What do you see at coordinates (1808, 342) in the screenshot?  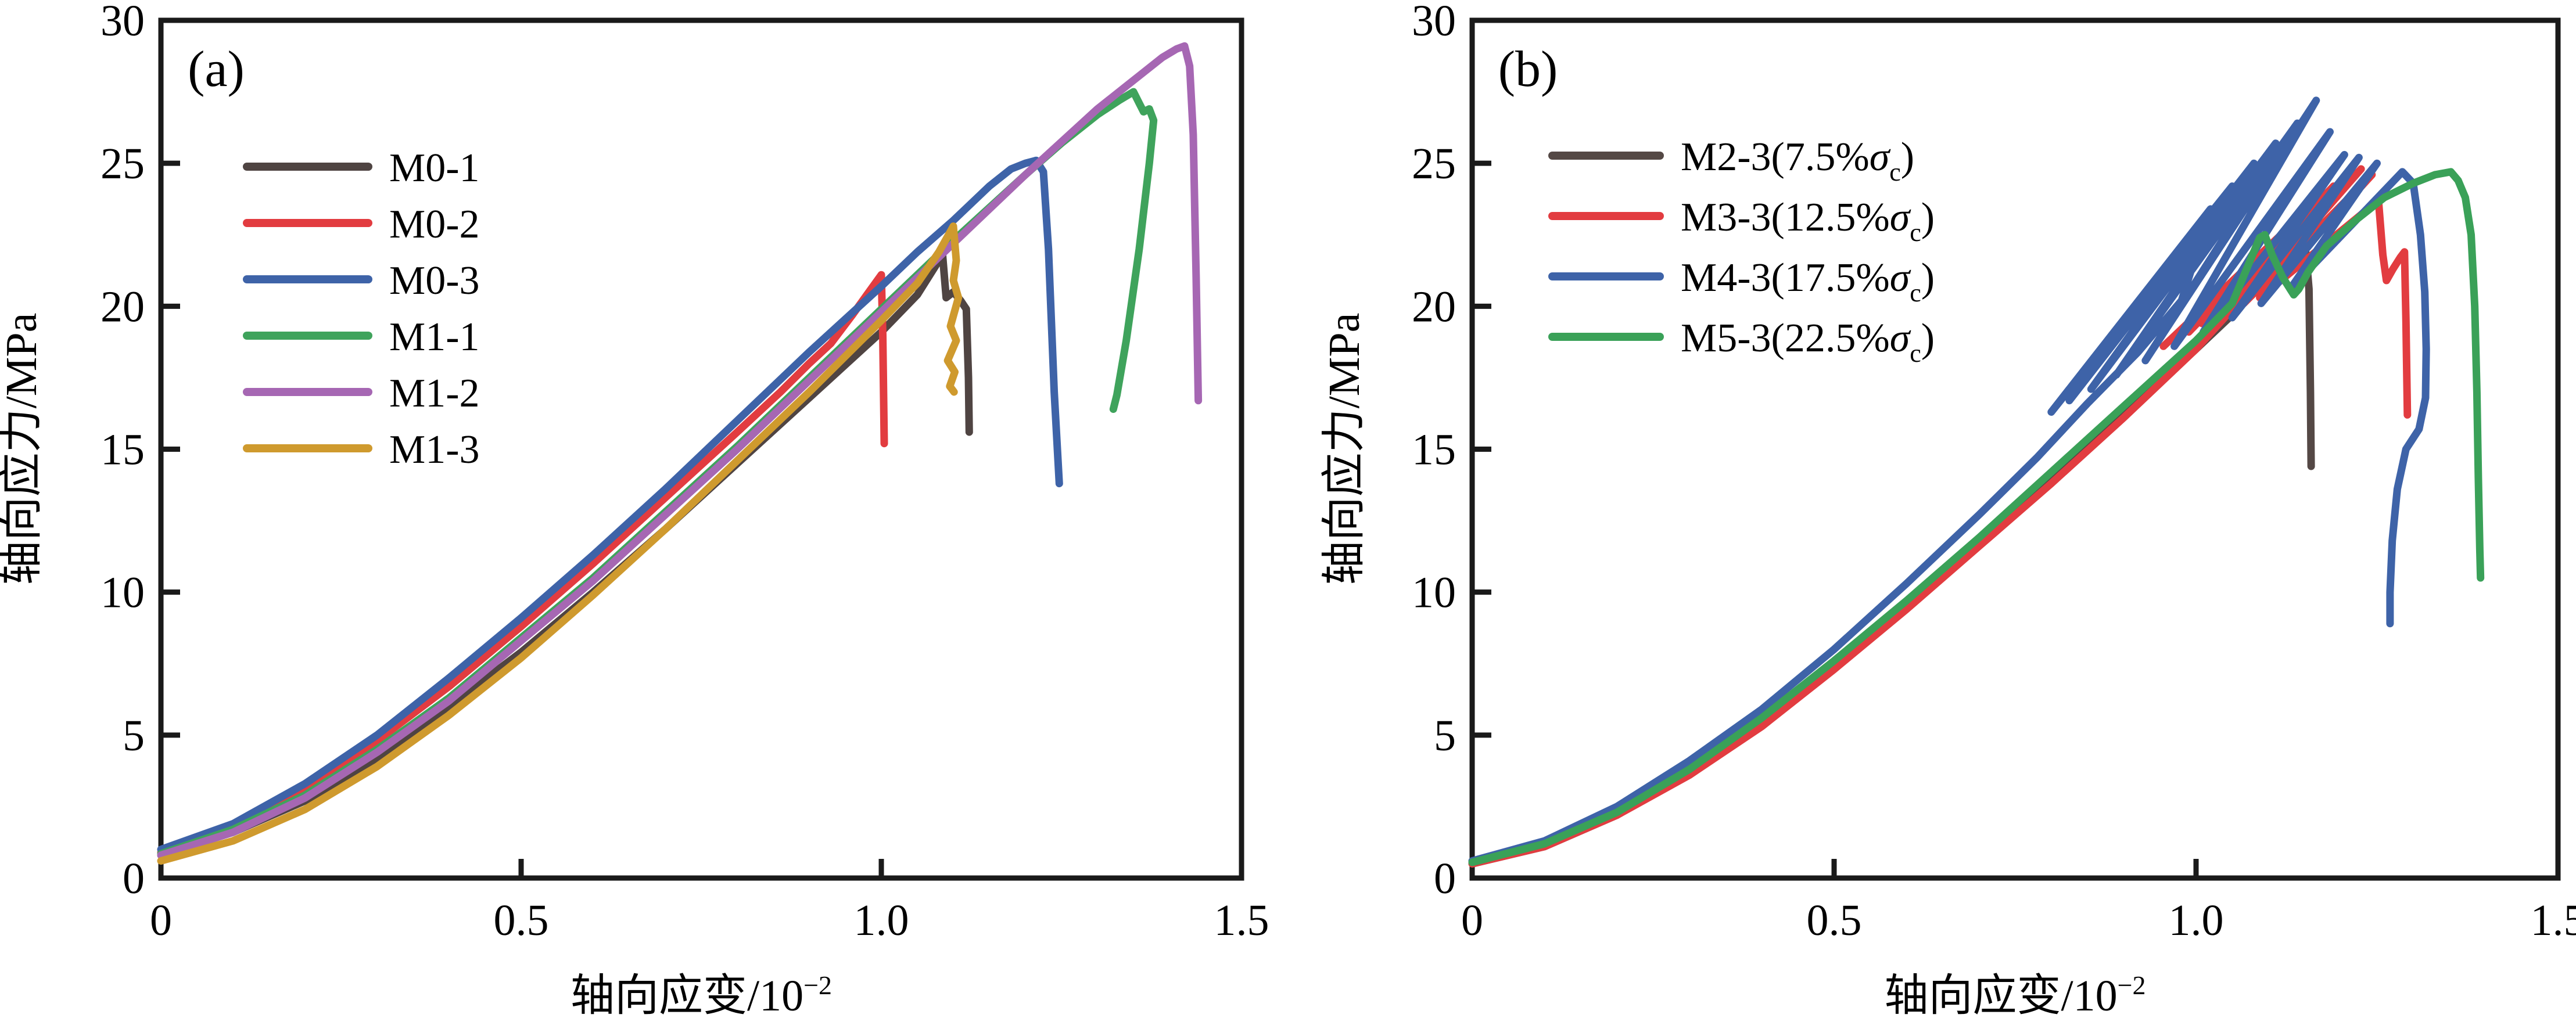 I see `legend-label-M5-3: M5-3(22.5%σc)` at bounding box center [1808, 342].